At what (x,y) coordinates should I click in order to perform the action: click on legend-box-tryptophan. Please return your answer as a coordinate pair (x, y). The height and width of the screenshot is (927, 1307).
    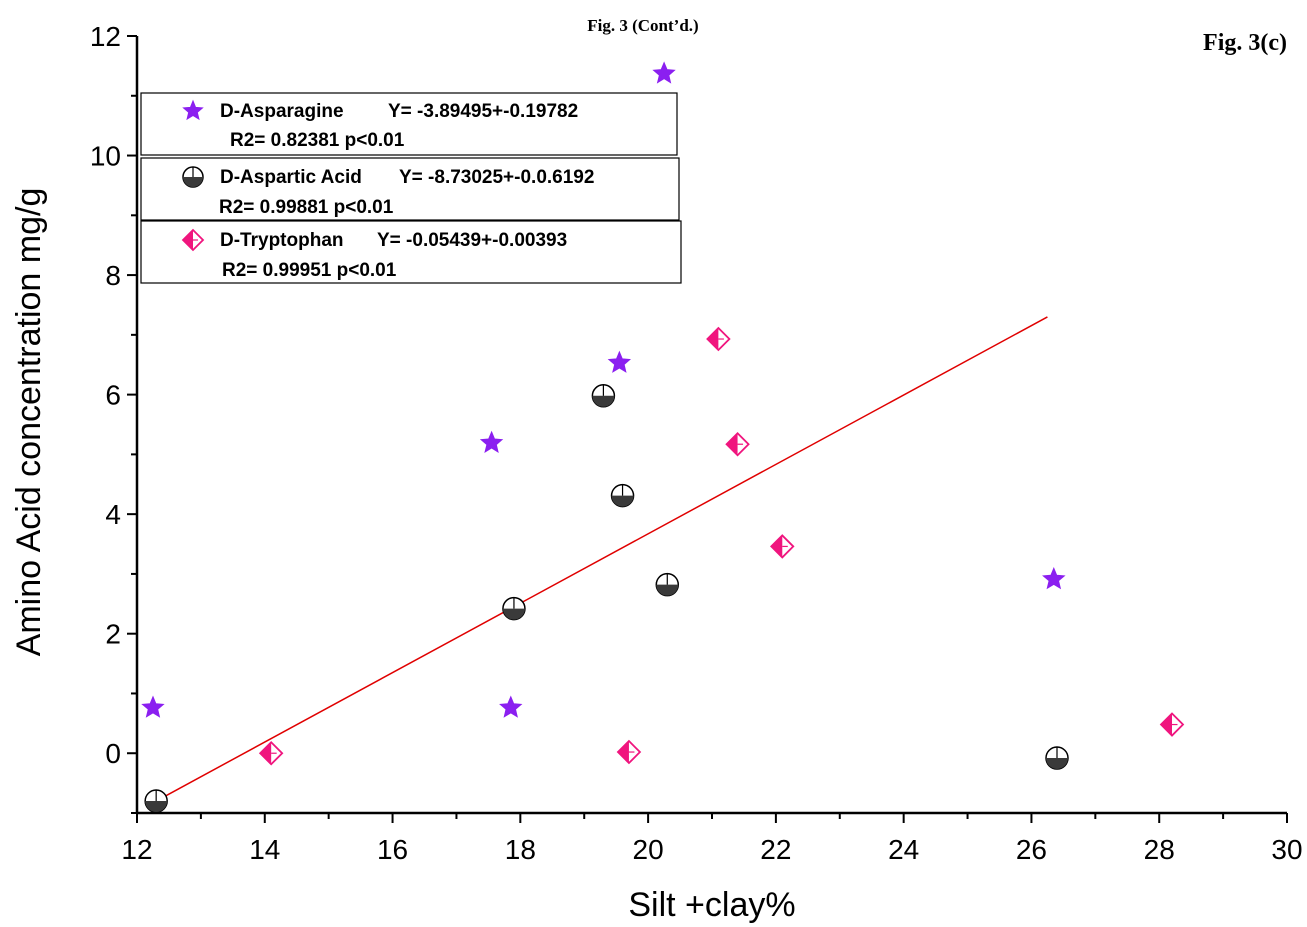
    Looking at the image, I should click on (411, 252).